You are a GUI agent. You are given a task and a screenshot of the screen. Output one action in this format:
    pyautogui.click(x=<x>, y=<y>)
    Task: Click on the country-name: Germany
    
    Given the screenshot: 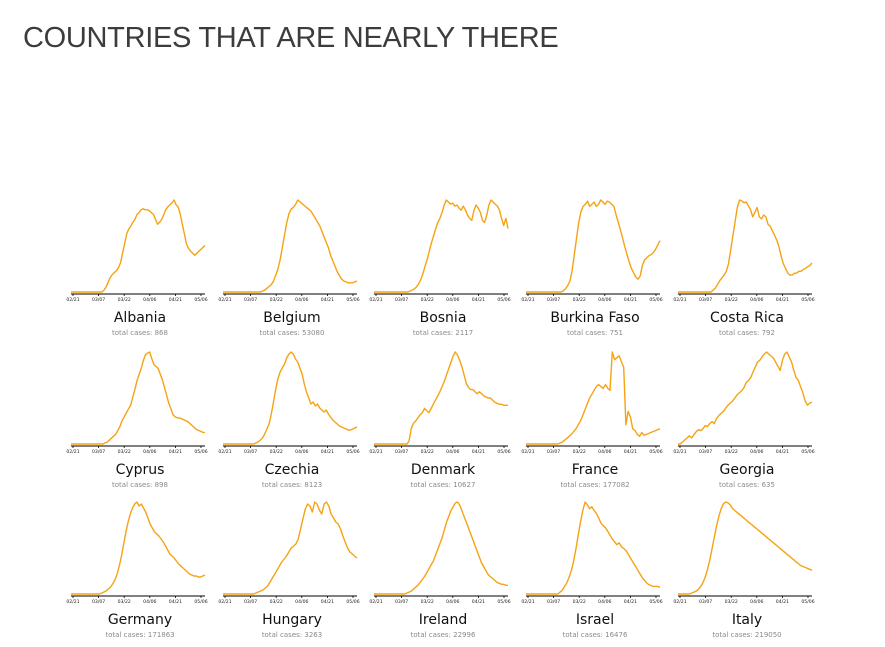 What is the action you would take?
    pyautogui.click(x=140, y=620)
    